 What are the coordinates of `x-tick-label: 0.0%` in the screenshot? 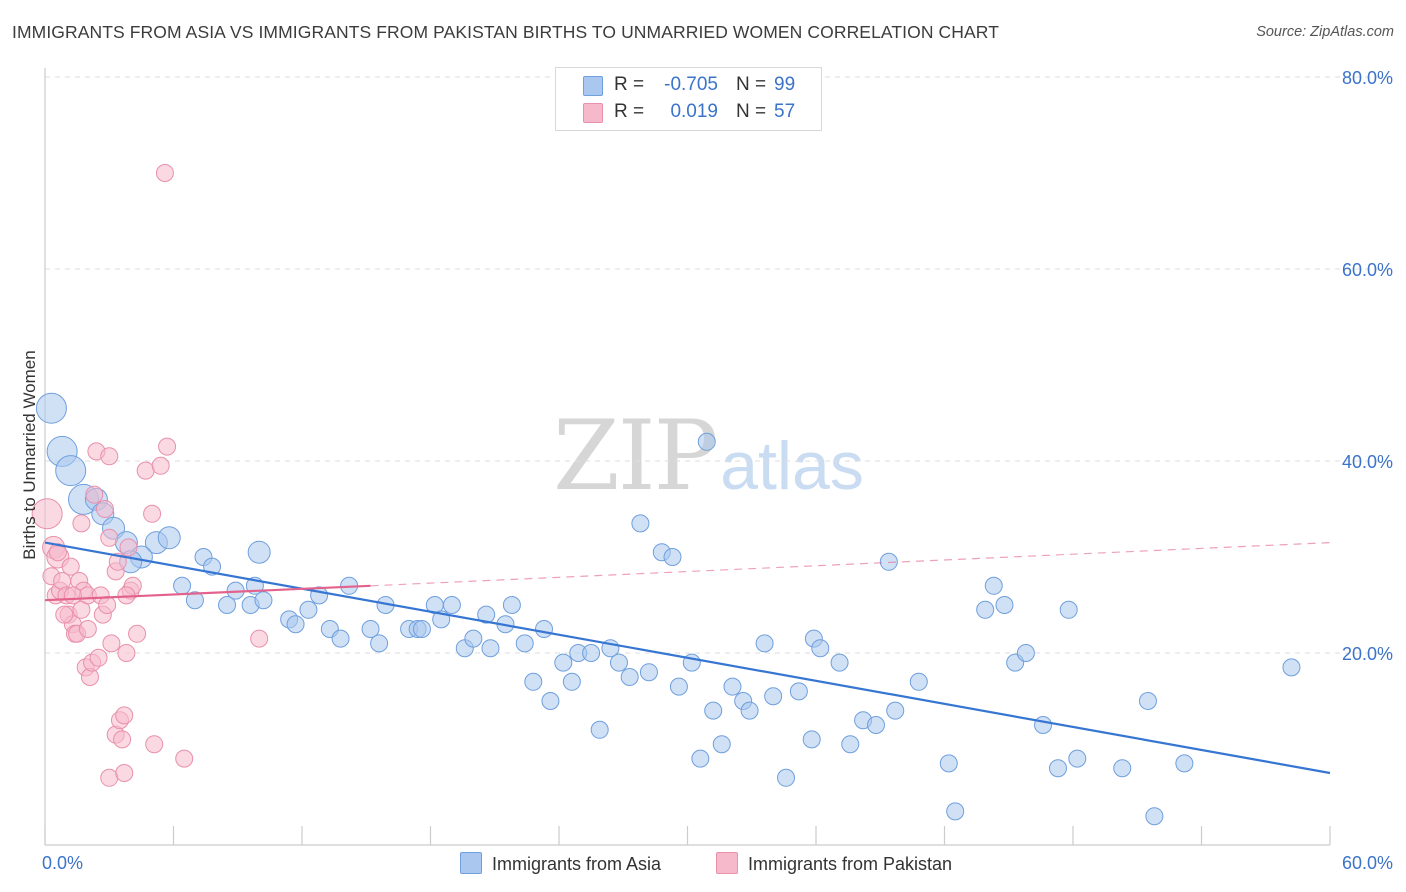 It's located at (62, 863).